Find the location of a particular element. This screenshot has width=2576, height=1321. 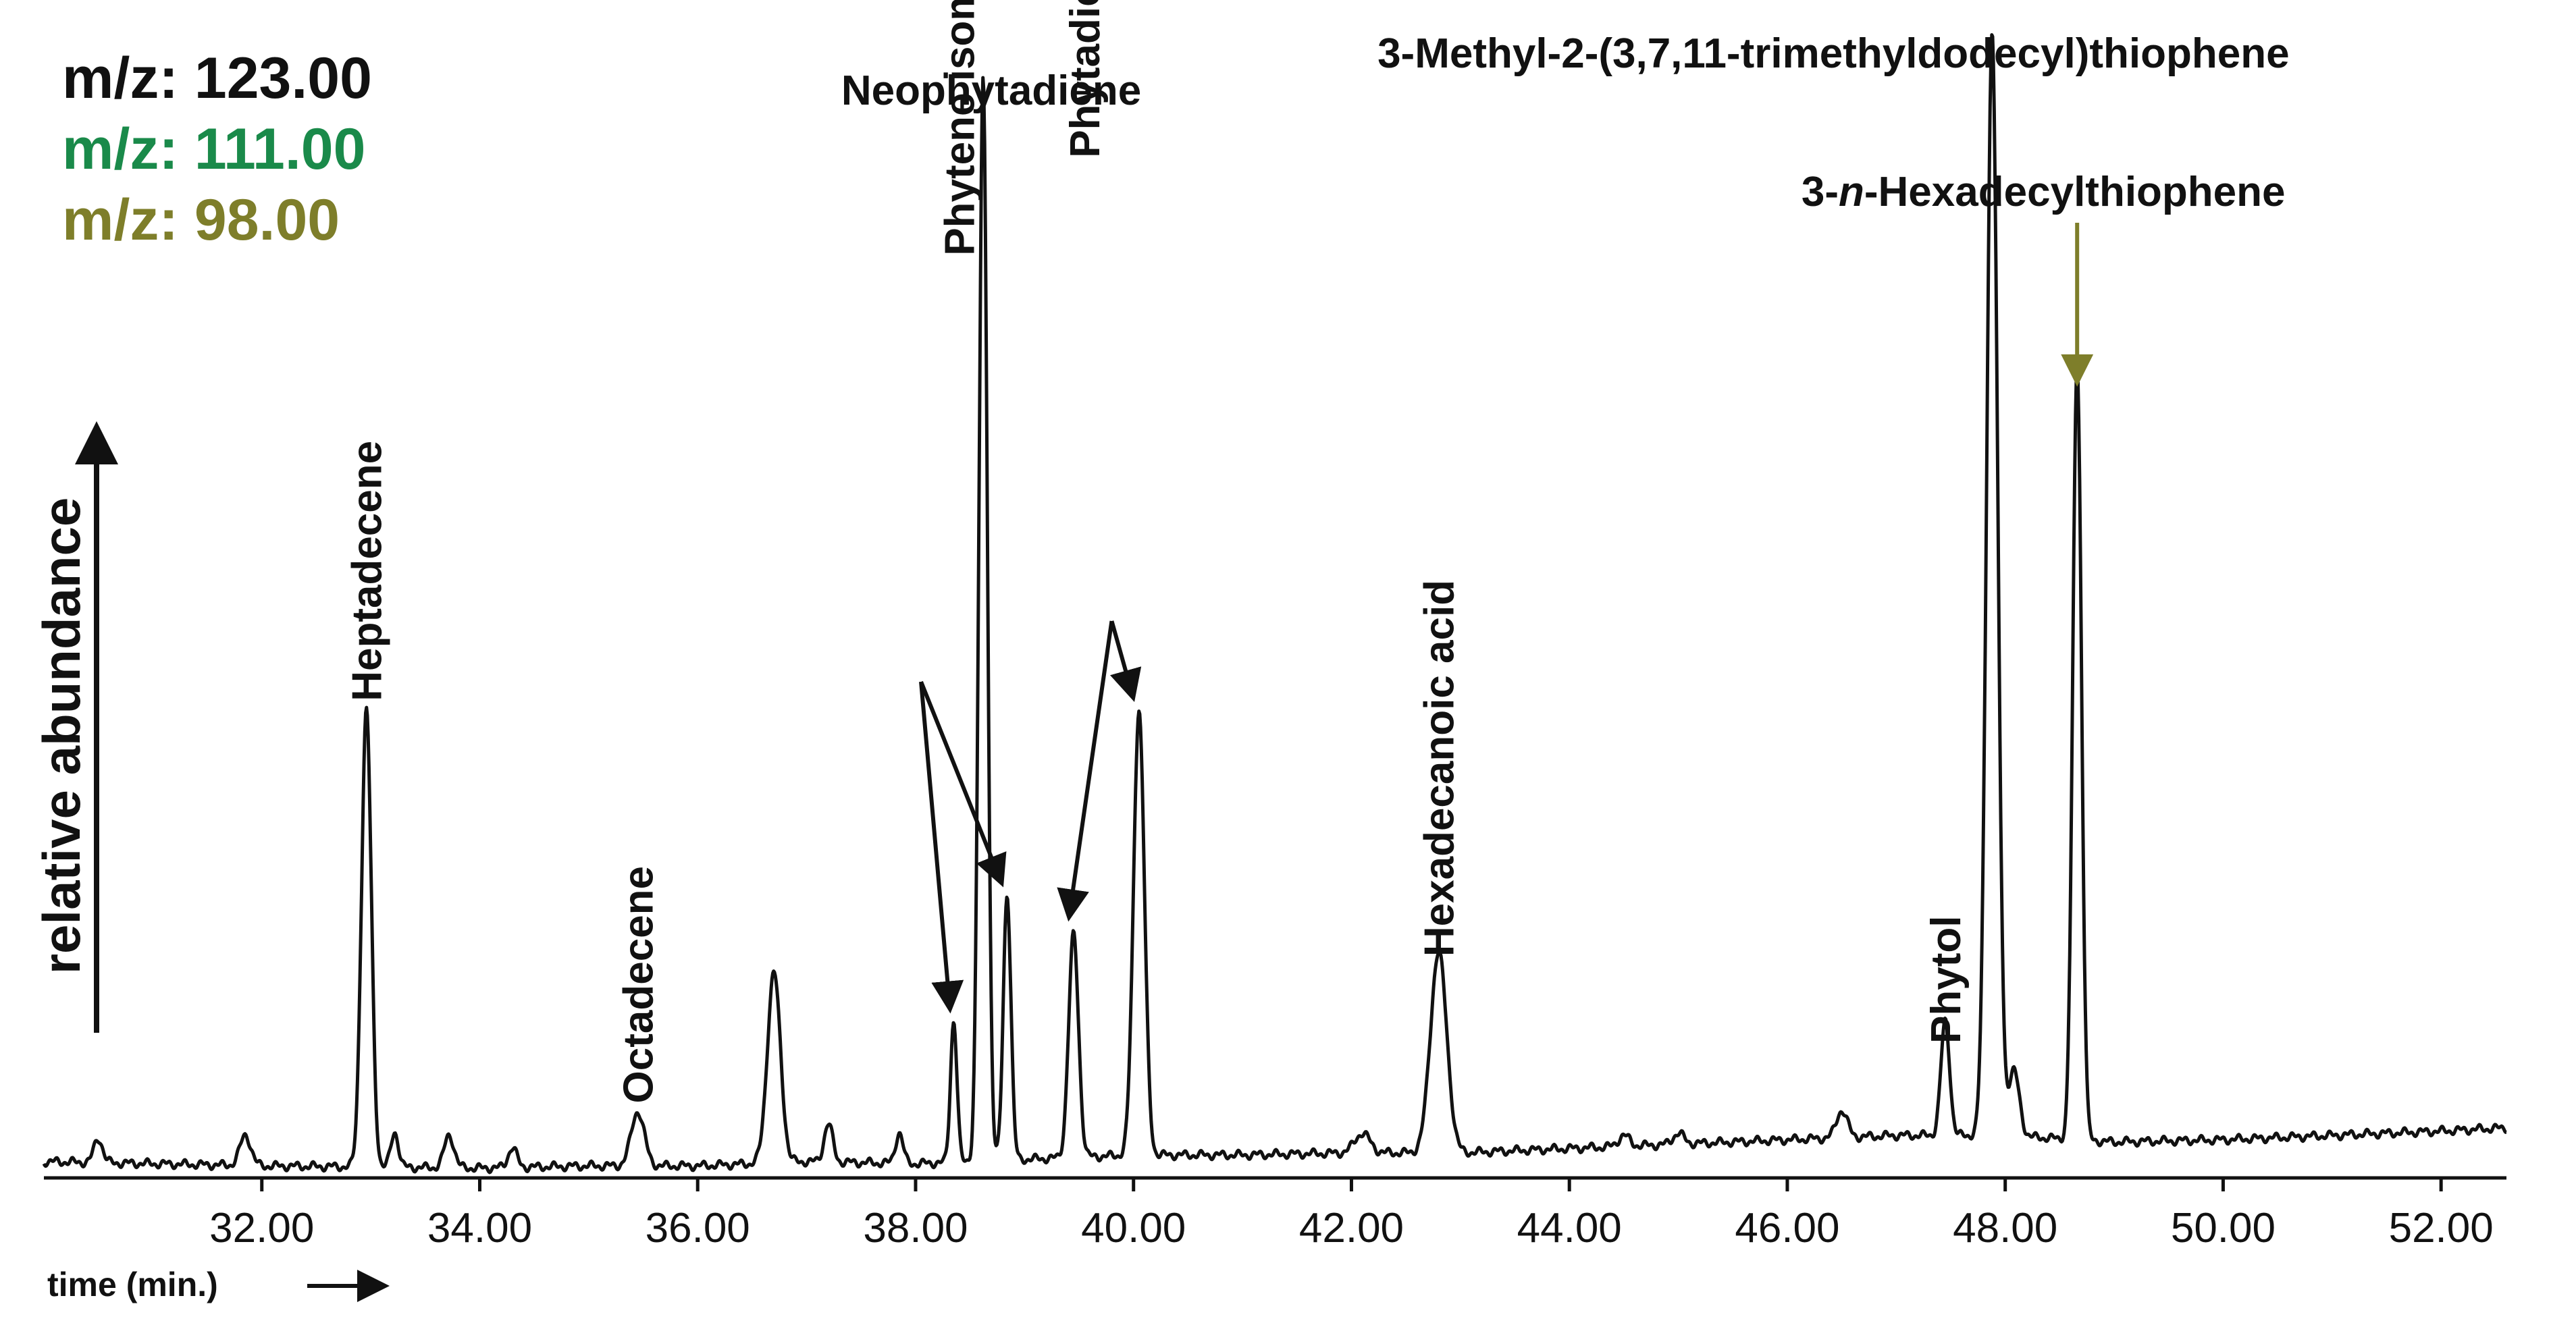

x-tick-label-2: 36.00 is located at coordinates (698, 1228).